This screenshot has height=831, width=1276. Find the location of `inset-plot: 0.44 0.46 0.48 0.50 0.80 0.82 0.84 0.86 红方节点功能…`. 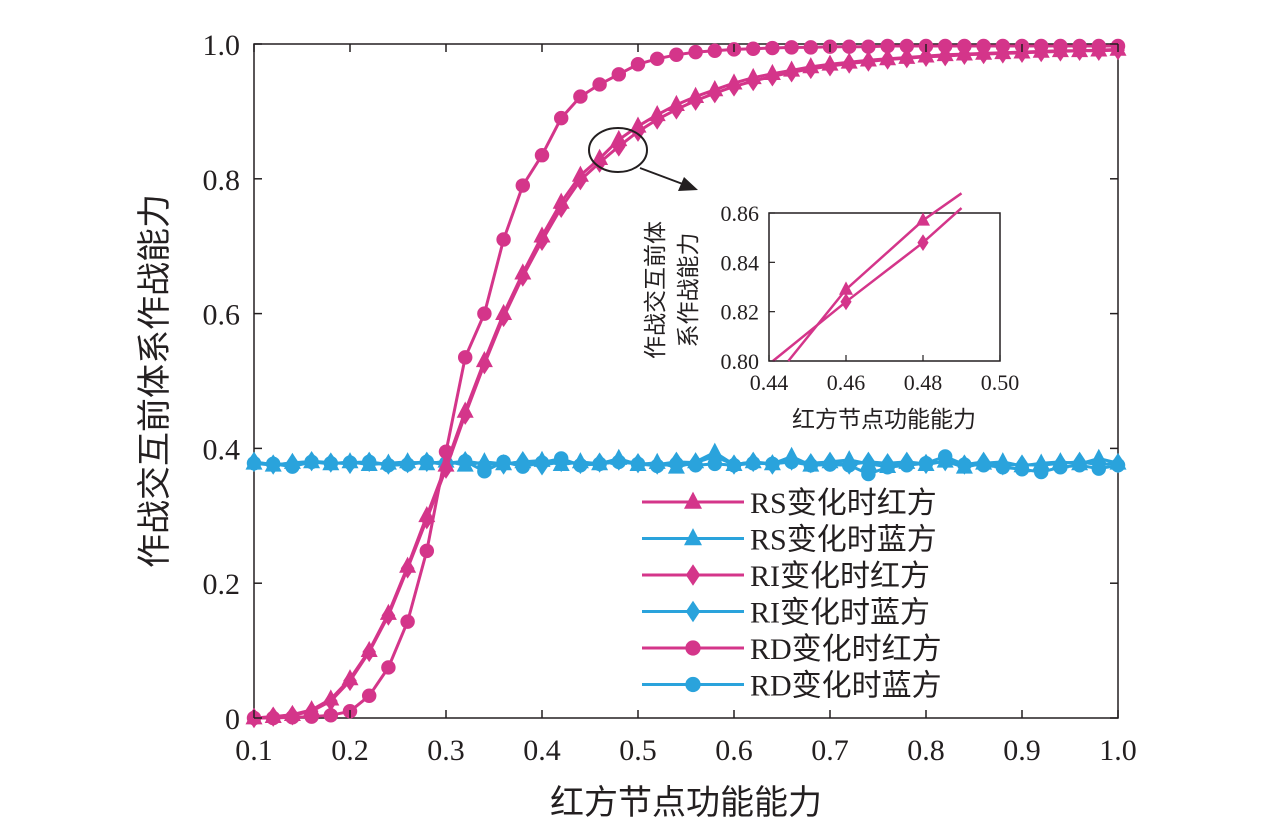

inset-plot: 0.44 0.46 0.48 0.50 0.80 0.82 0.84 0.86 红方节点功能… is located at coordinates (831, 312).